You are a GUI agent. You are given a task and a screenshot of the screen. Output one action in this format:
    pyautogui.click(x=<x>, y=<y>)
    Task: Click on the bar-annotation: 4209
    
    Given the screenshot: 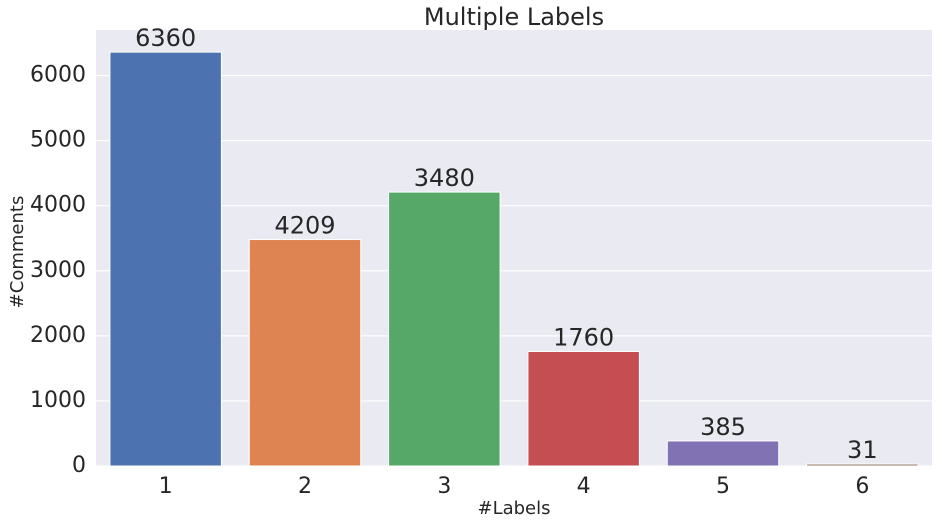 What is the action you would take?
    pyautogui.click(x=304, y=226)
    